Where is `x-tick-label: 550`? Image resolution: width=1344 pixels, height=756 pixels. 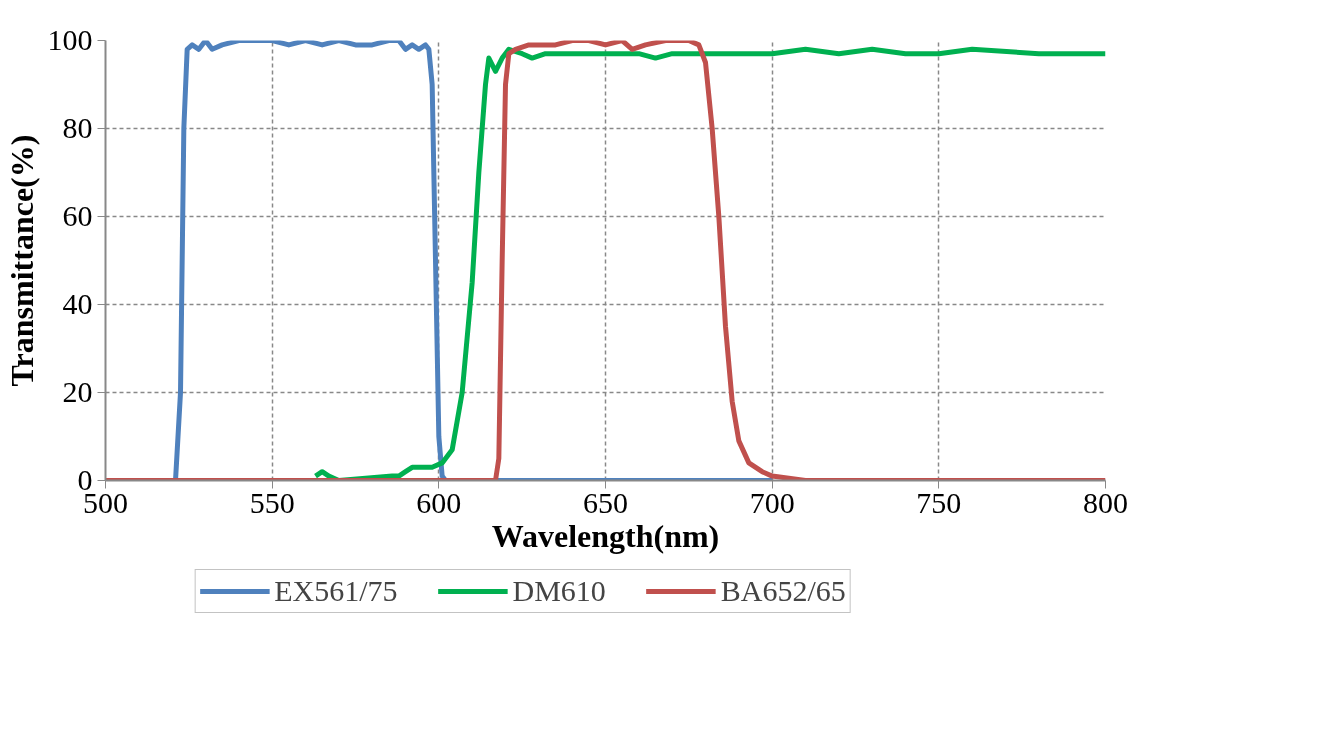 x-tick-label: 550 is located at coordinates (272, 502).